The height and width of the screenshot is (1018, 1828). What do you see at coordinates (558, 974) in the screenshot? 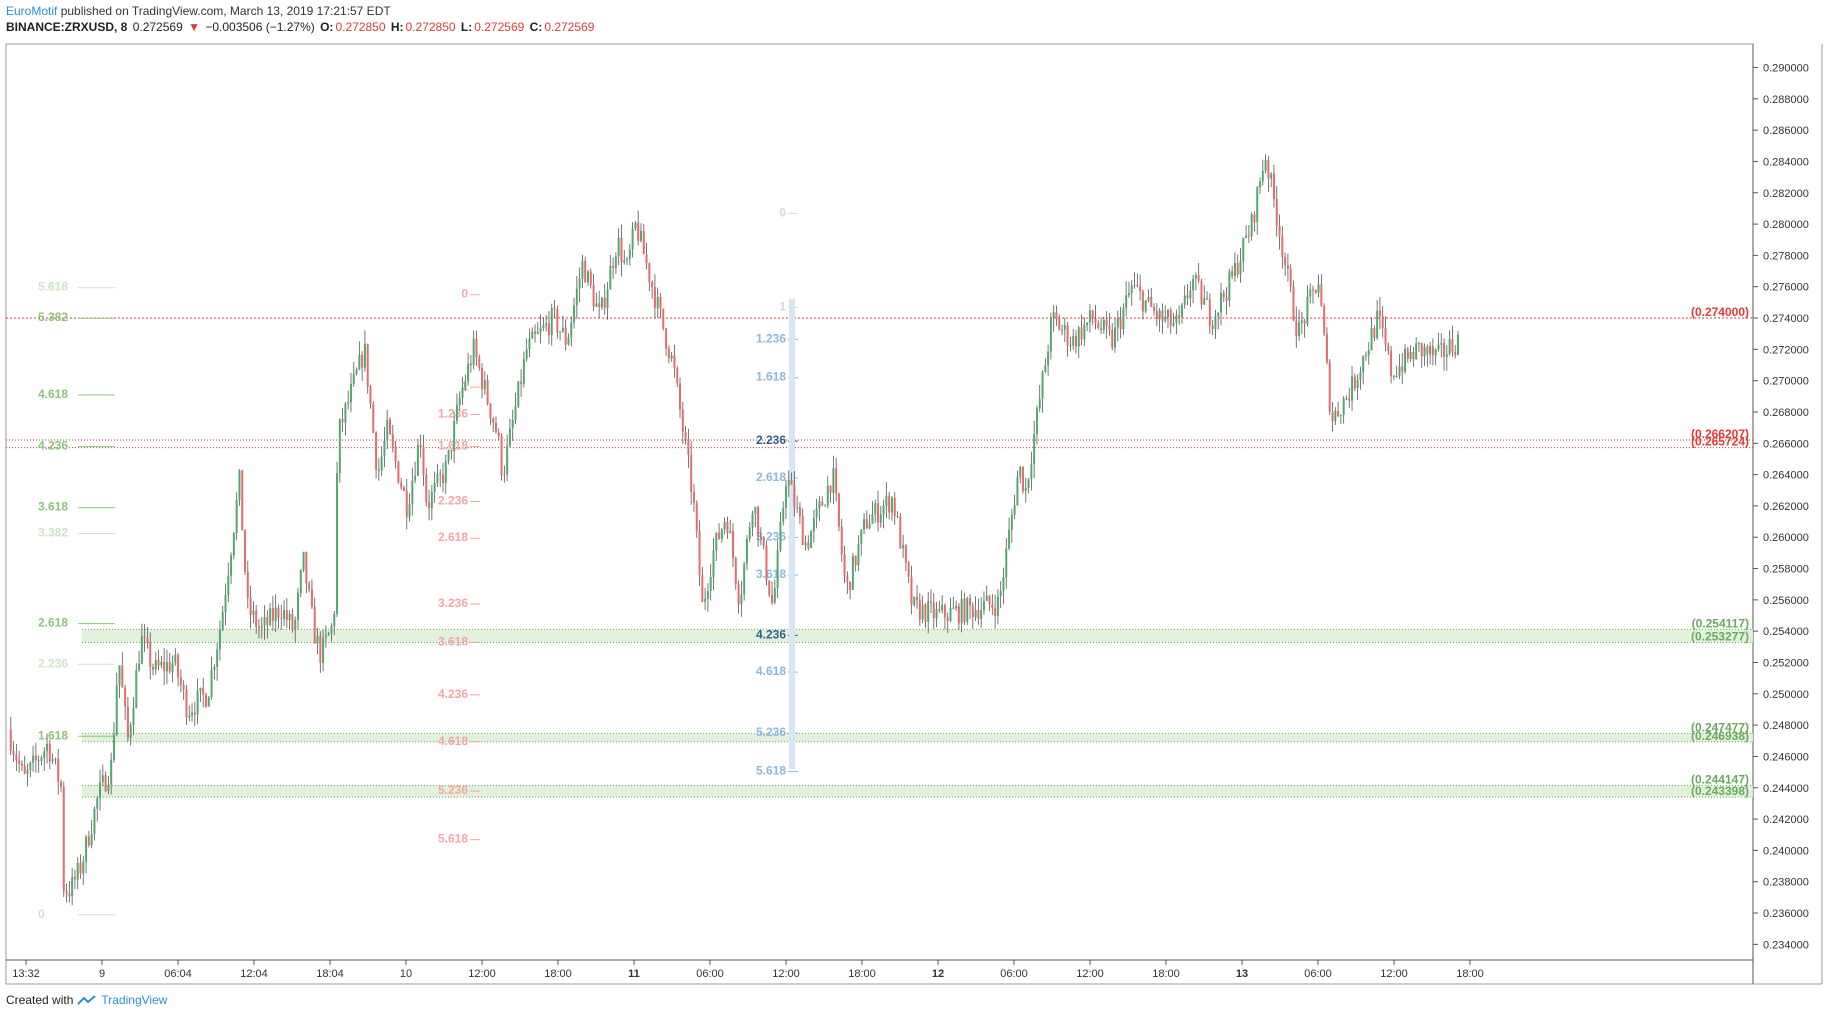
I see `x-tick-label: 18:00` at bounding box center [558, 974].